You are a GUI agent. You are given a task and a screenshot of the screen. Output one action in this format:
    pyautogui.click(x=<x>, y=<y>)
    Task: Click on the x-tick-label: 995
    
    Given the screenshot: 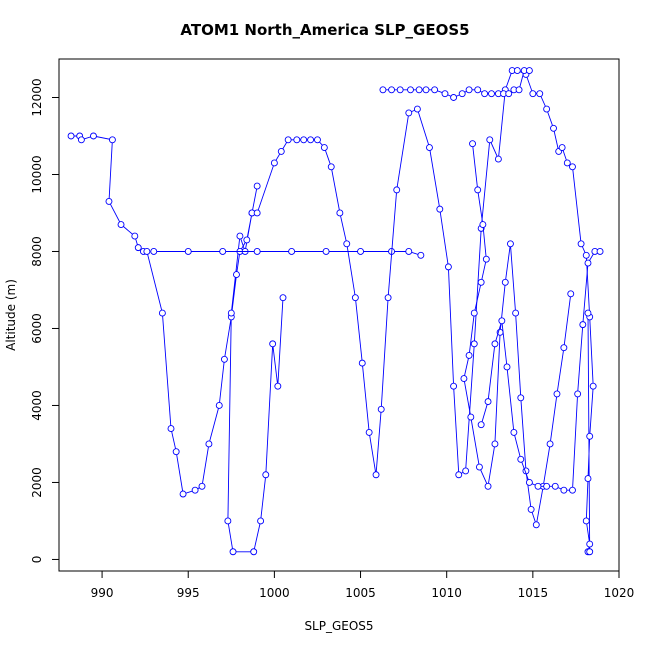 What is the action you would take?
    pyautogui.click(x=188, y=593)
    